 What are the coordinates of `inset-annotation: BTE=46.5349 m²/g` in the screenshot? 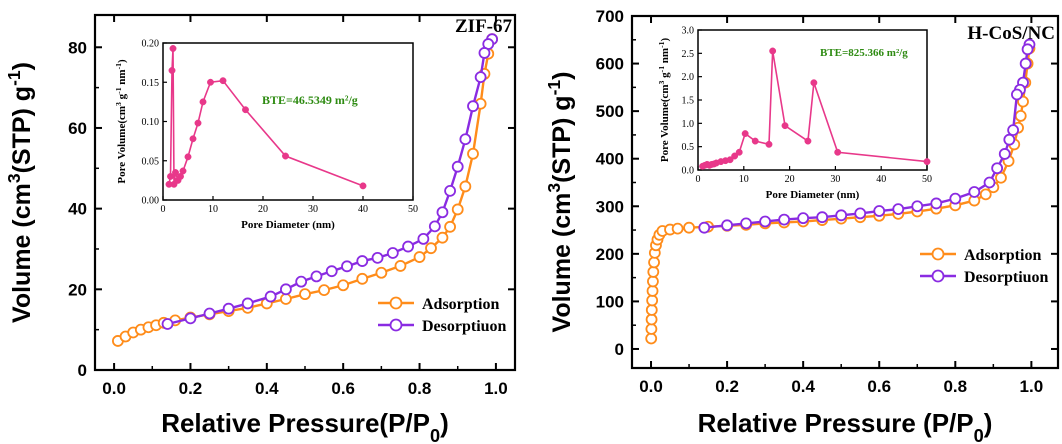 It's located at (310, 100).